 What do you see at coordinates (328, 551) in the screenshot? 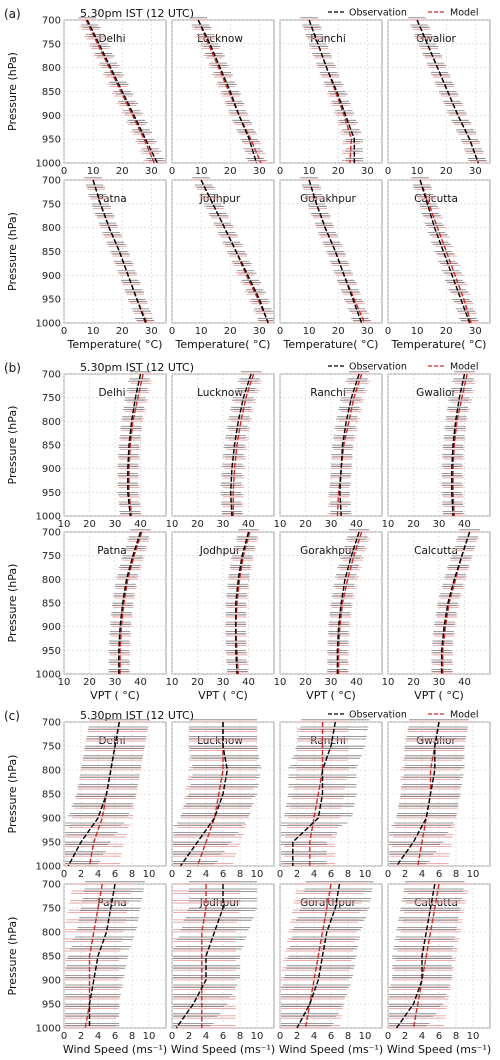
I see `station-label: Gorakhpur` at bounding box center [328, 551].